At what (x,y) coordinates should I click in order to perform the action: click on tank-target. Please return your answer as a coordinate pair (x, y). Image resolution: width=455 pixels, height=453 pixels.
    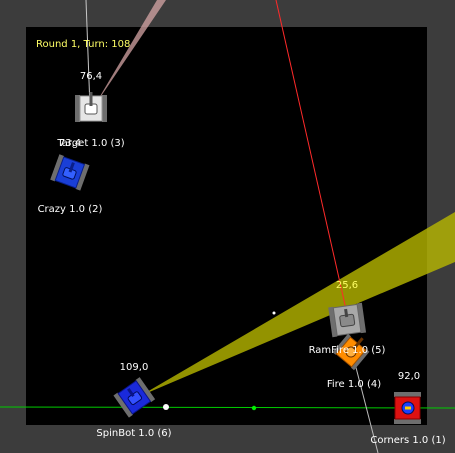
    Looking at the image, I should click on (91, 107).